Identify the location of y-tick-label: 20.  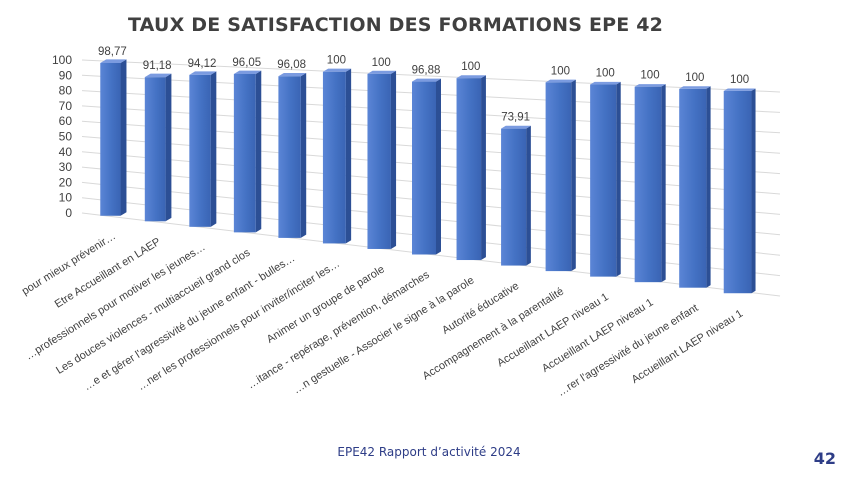
(66, 182).